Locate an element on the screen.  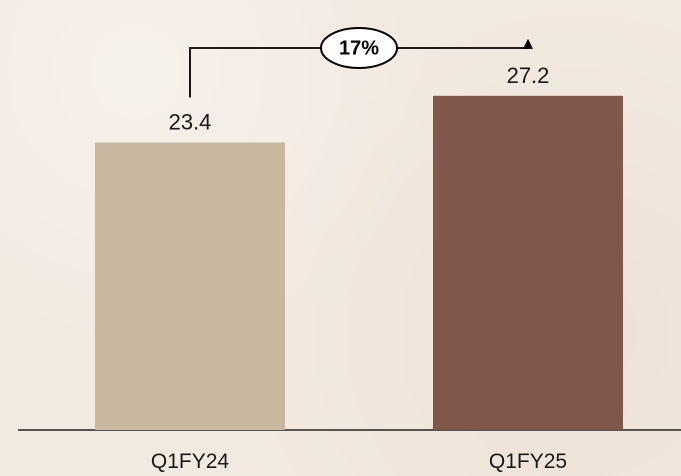
growth-percent-label: 17% is located at coordinates (359, 48).